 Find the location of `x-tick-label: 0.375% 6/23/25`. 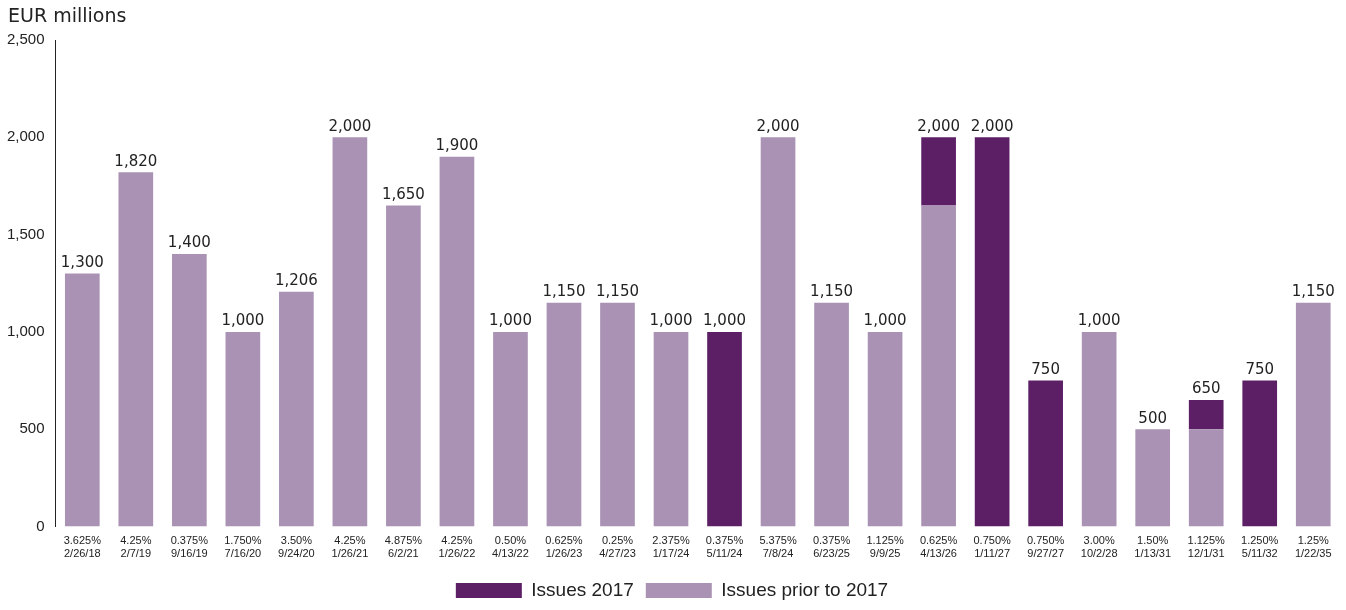

x-tick-label: 0.375% 6/23/25 is located at coordinates (831, 547).